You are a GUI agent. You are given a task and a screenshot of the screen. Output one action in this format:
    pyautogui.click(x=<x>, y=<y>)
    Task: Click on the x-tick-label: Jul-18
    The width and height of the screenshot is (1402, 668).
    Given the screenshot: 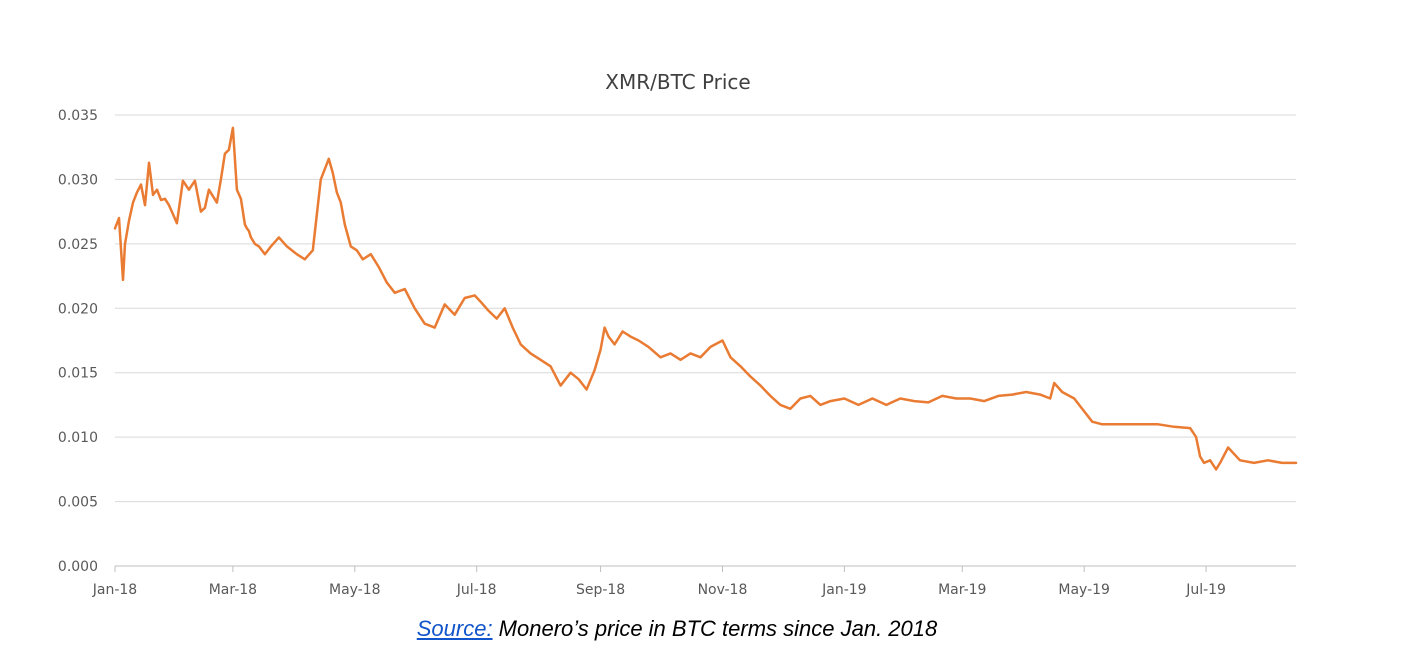 What is the action you would take?
    pyautogui.click(x=476, y=590)
    